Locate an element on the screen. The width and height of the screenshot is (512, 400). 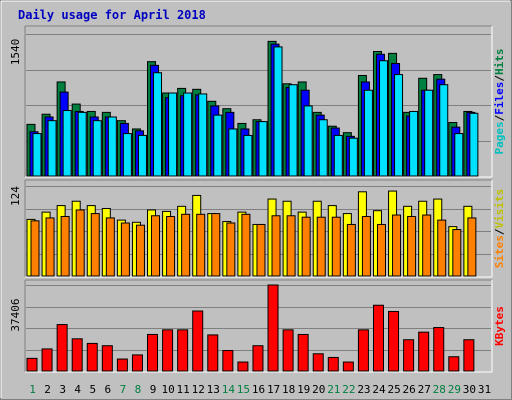
x-tick-label: 24 is located at coordinates (379, 389).